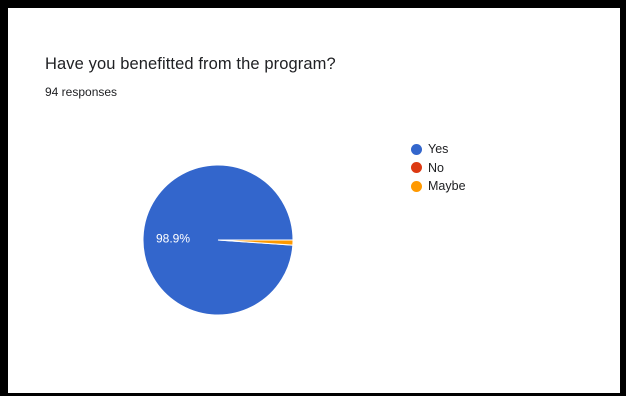 Image resolution: width=626 pixels, height=396 pixels. I want to click on legend-item-no: No, so click(438, 168).